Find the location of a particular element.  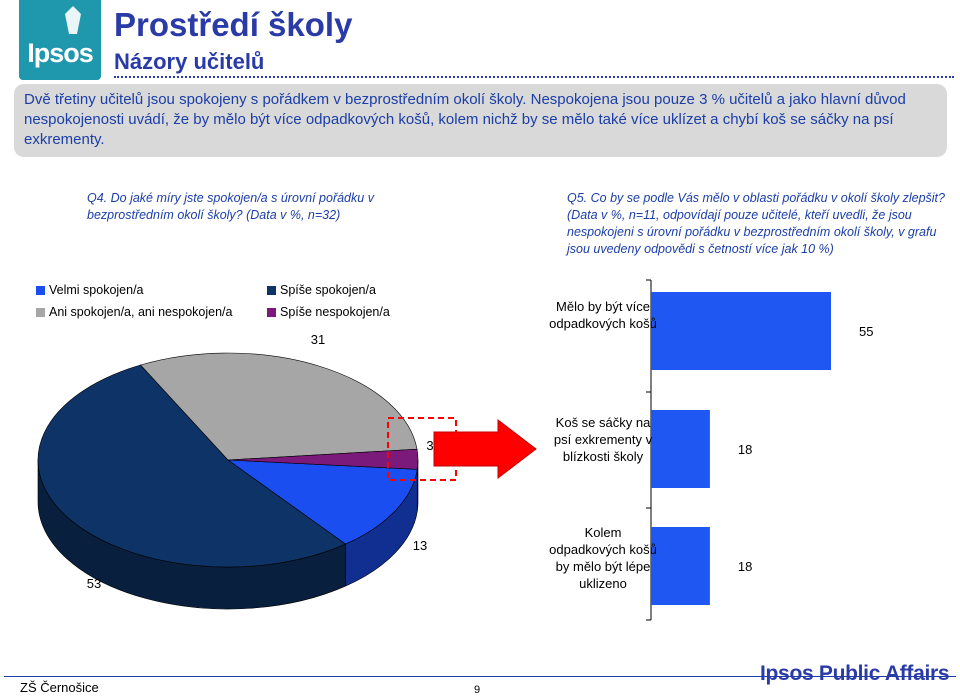

legend-label: Ani spokojen/a, ani nespokojen/a is located at coordinates (141, 312).